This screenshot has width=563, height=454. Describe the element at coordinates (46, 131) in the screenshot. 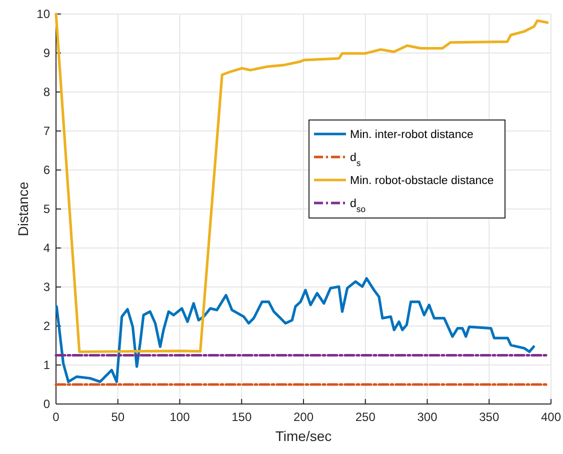

I see `y-tick-label: 7` at that location.